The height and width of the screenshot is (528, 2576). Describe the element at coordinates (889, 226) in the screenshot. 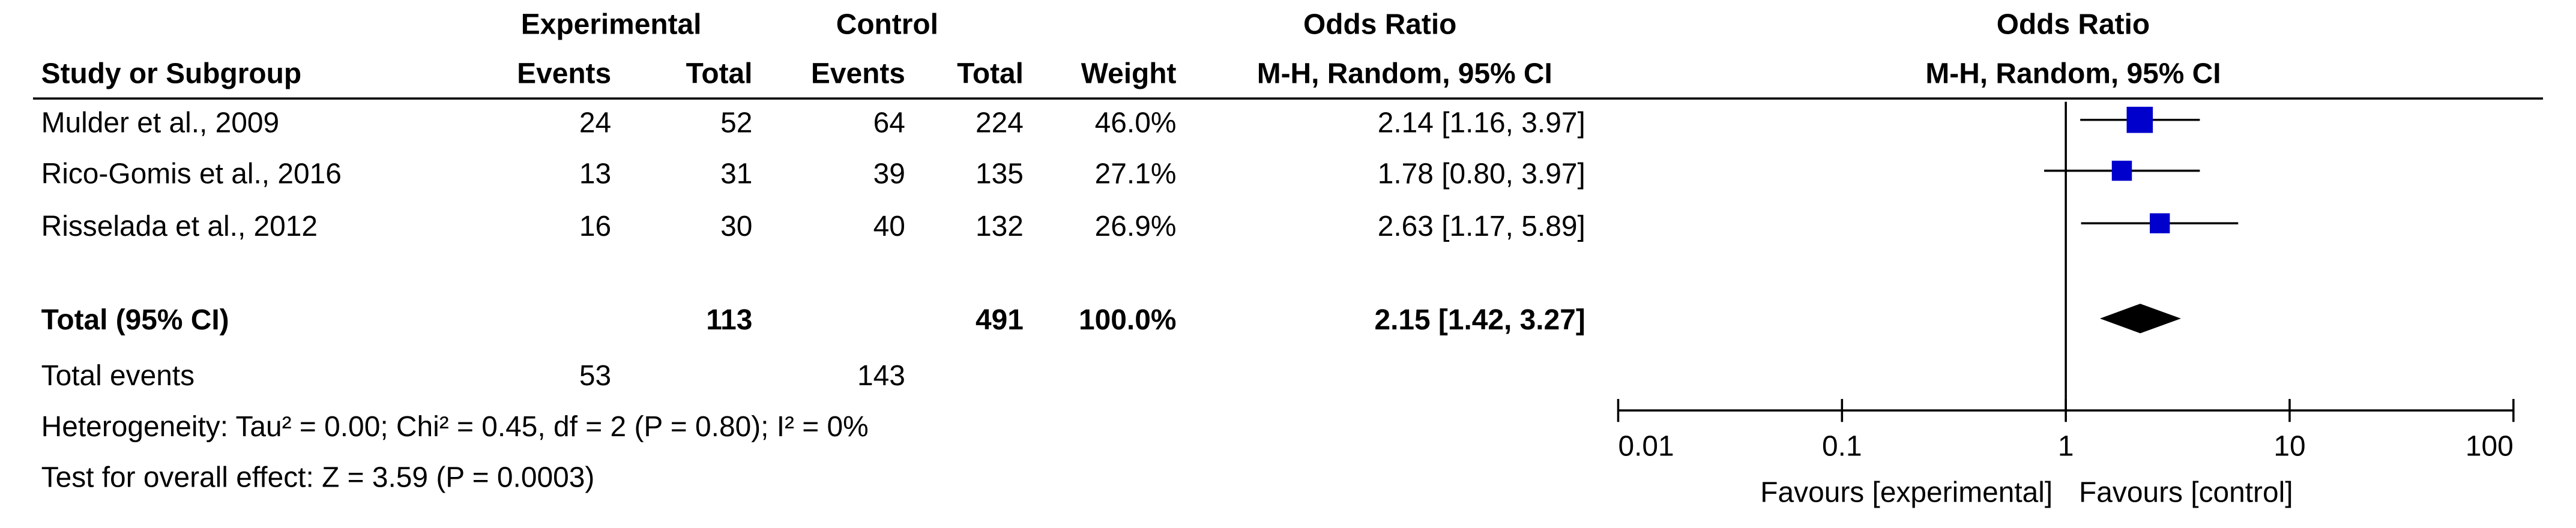

I see `cell: 40` at that location.